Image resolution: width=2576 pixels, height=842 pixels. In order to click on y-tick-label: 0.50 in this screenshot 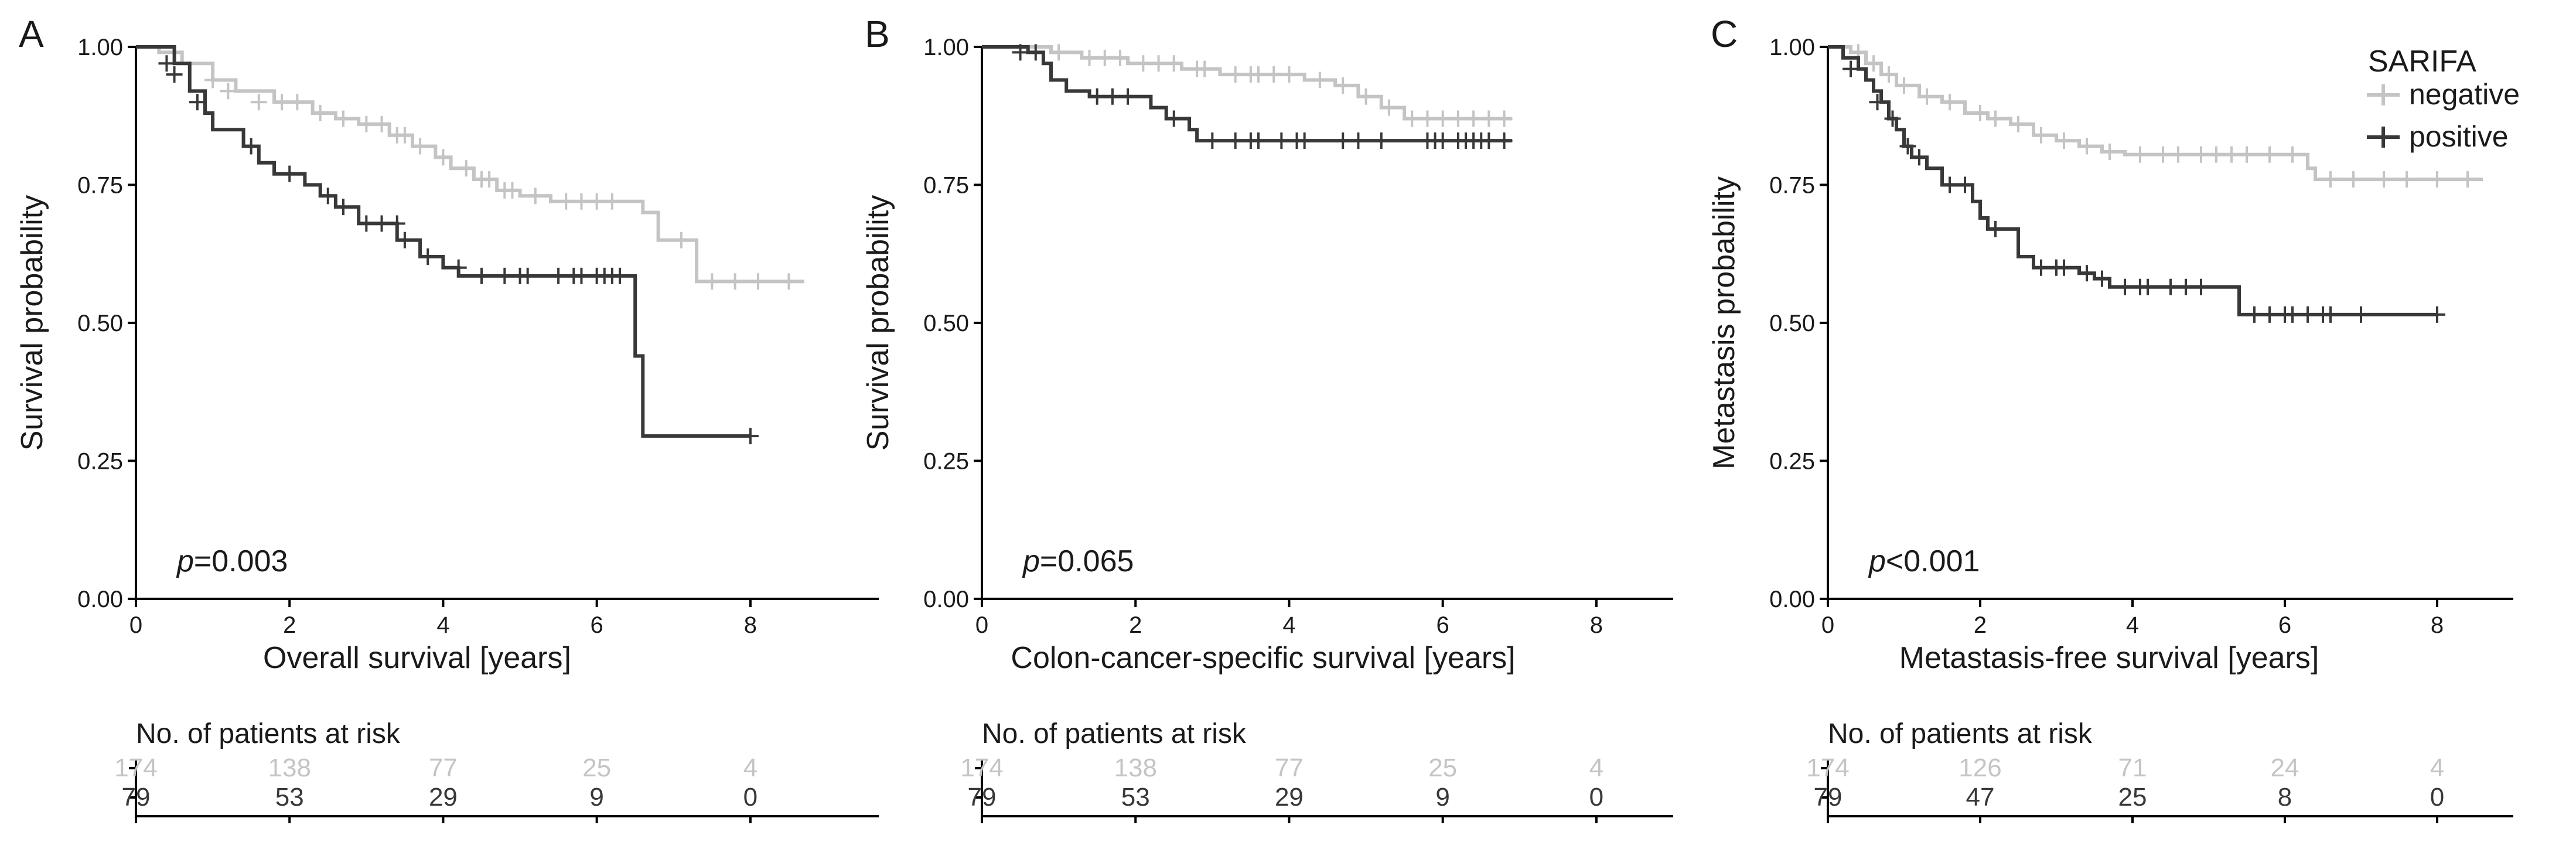, I will do `click(1792, 323)`.